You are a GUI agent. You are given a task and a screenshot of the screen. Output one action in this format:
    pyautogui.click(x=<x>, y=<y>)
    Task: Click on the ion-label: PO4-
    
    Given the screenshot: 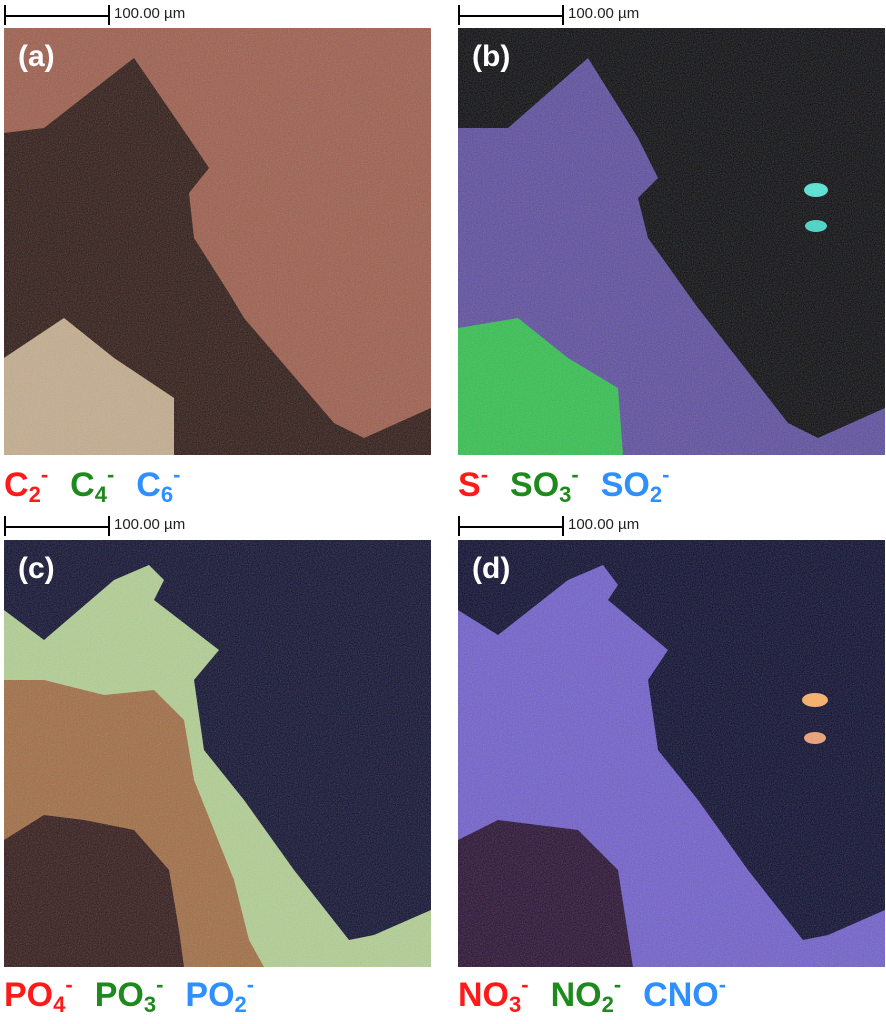 What is the action you would take?
    pyautogui.click(x=38, y=994)
    